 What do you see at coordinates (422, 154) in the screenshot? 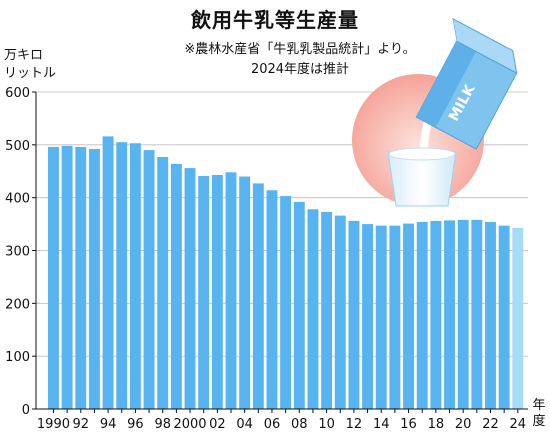
I see `milk-surface` at bounding box center [422, 154].